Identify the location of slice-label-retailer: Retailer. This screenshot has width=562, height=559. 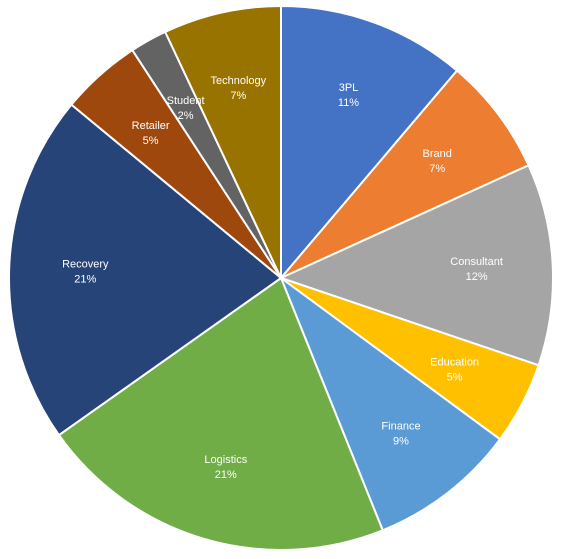
(151, 126).